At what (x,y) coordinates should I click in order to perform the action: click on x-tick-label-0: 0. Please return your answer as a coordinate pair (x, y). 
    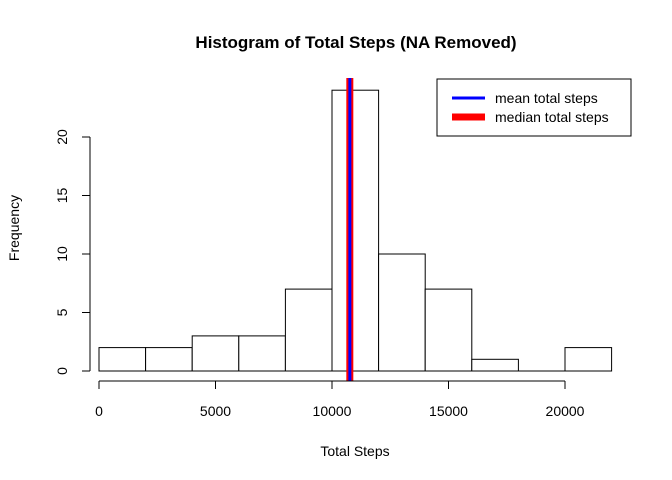
    Looking at the image, I should click on (99, 411).